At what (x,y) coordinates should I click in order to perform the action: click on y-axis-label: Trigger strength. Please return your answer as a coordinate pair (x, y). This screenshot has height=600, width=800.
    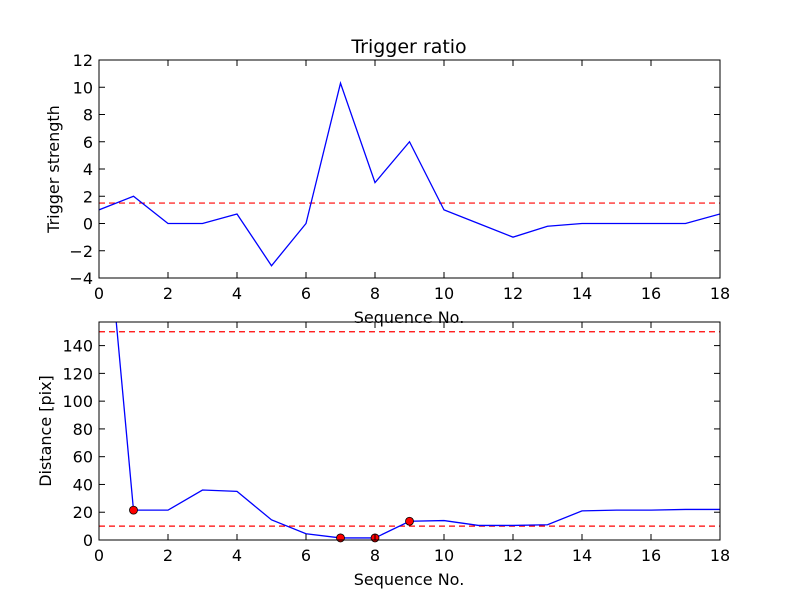
    Looking at the image, I should click on (53, 169).